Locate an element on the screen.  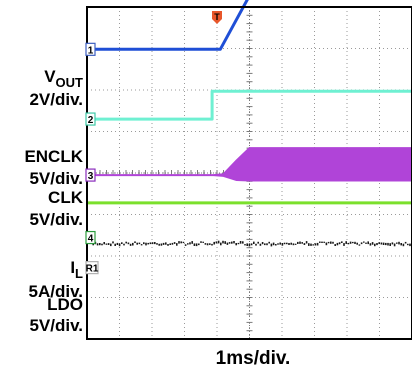
channel-marker-number: R1 is located at coordinates (92, 269).